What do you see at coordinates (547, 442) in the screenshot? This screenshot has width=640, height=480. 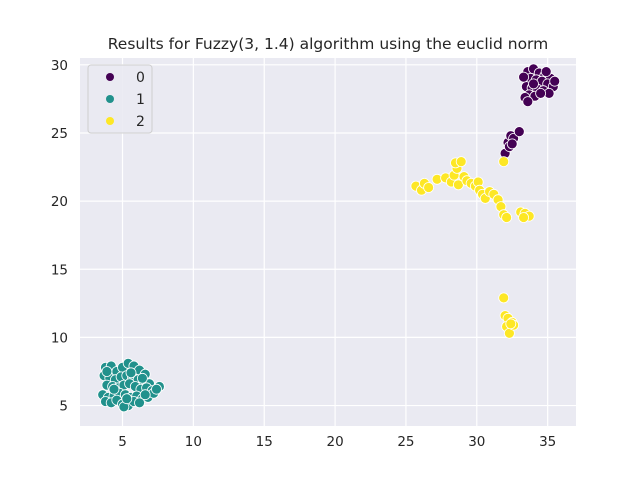 I see `x-tick-label: 35` at bounding box center [547, 442].